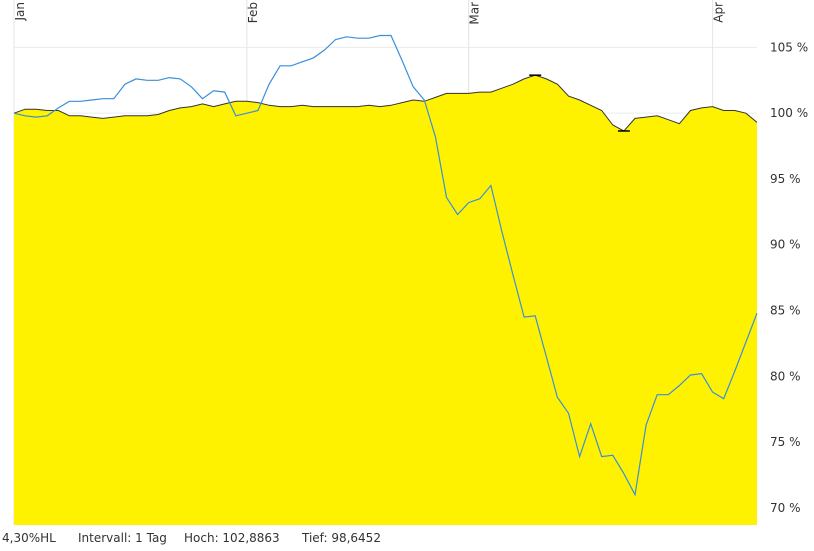 The image size is (814, 551). What do you see at coordinates (29, 538) in the screenshot?
I see `footer-text: 4,30%HL` at bounding box center [29, 538].